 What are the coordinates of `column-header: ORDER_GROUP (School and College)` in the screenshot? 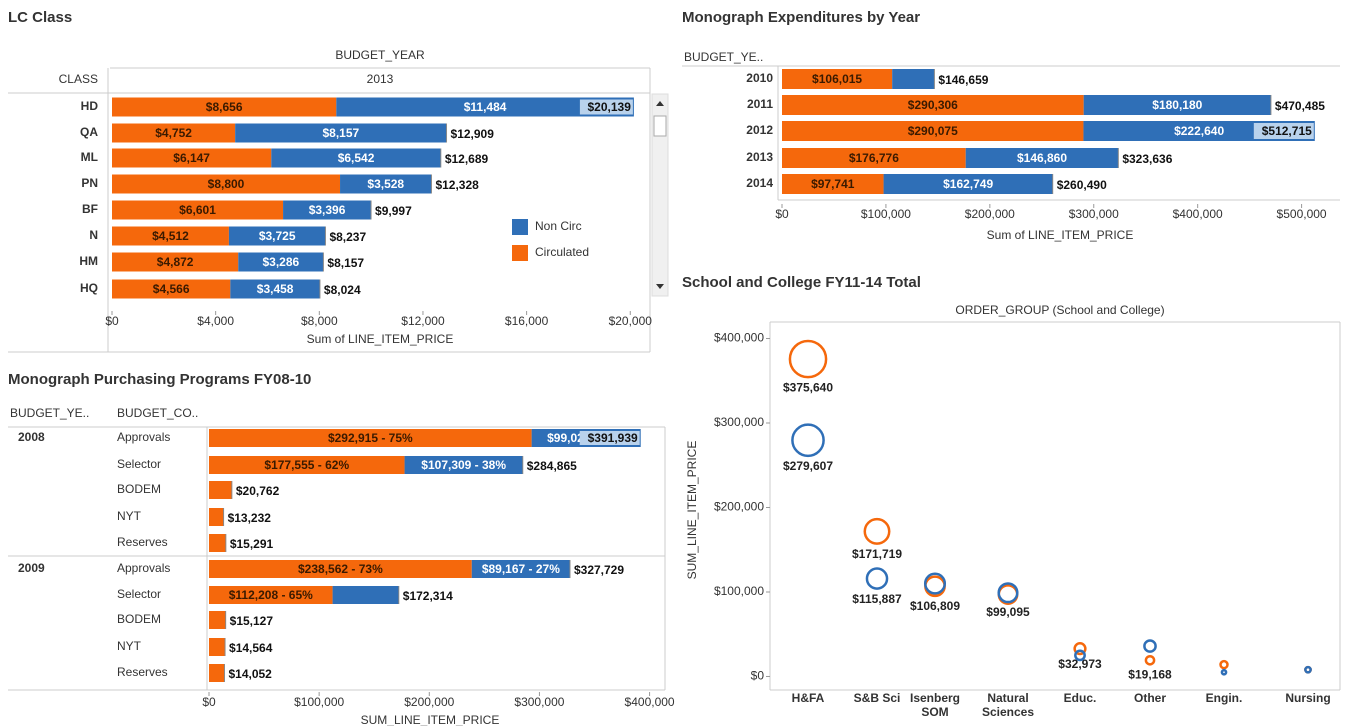 It's located at (1059, 310).